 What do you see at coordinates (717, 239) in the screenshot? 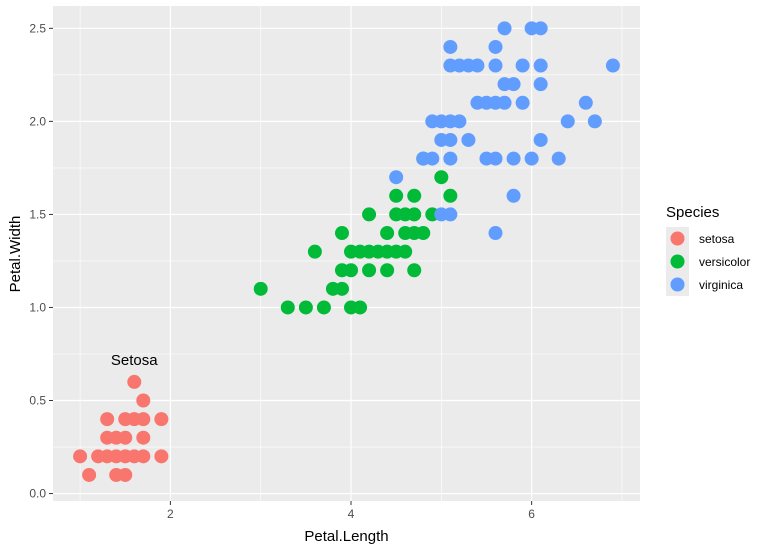
I see `legend-label-setosa: setosa` at bounding box center [717, 239].